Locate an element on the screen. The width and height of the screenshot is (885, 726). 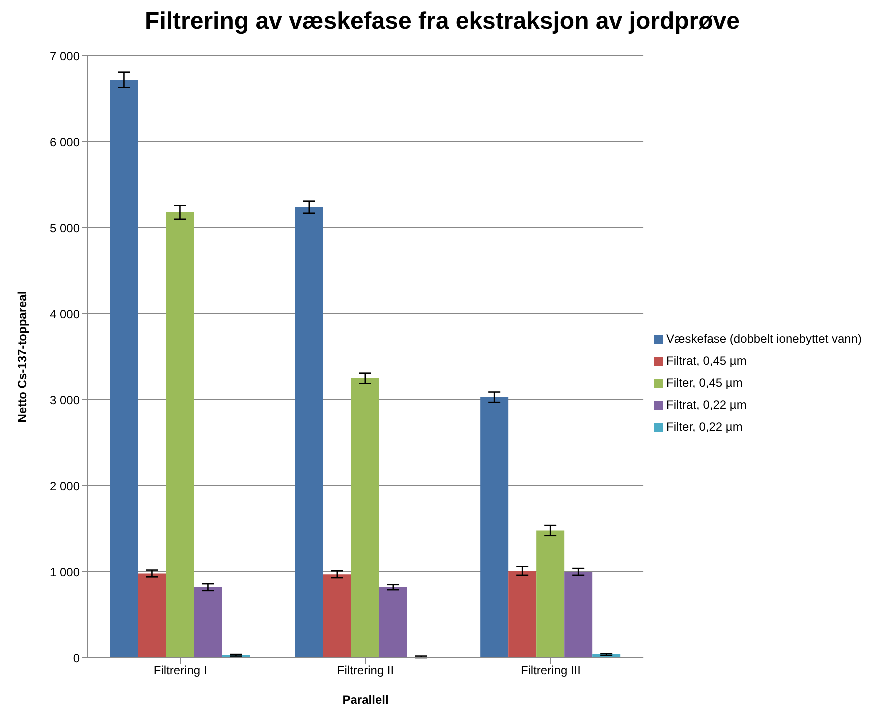
y-tick-label: 4 000 is located at coordinates (65, 314).